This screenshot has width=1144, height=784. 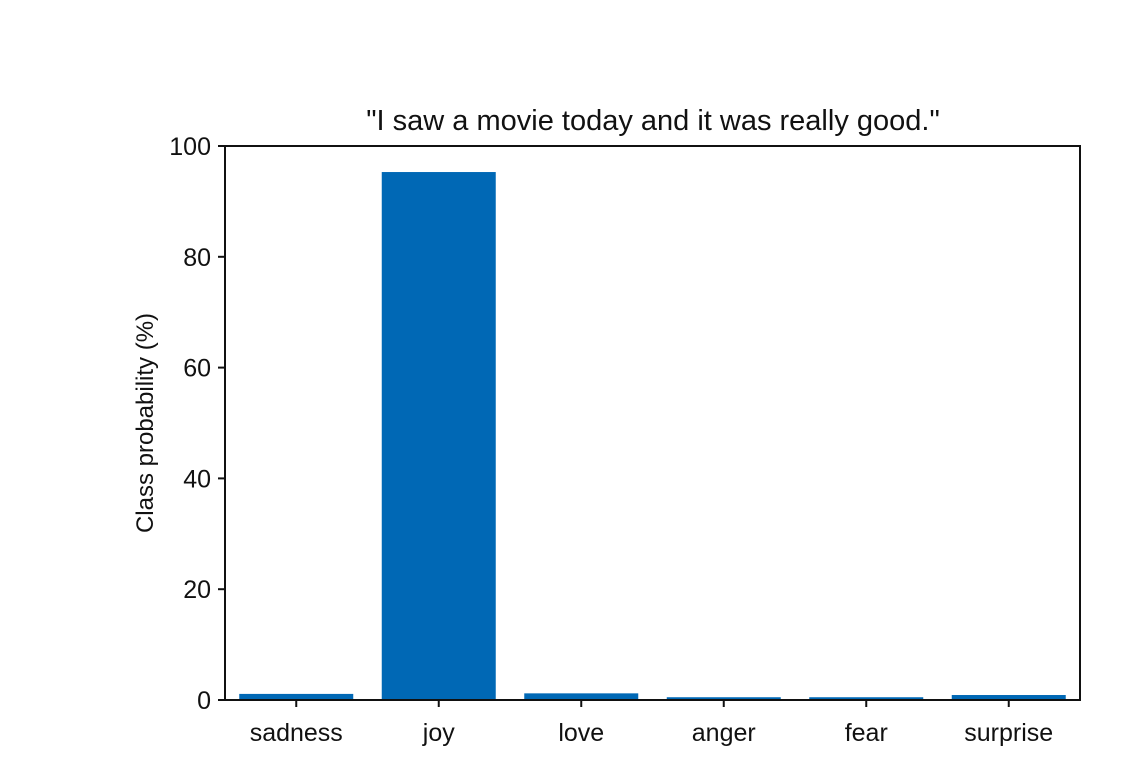 What do you see at coordinates (651, 723) in the screenshot?
I see `x-axis-ticks: sadness joy love anger fear surprise` at bounding box center [651, 723].